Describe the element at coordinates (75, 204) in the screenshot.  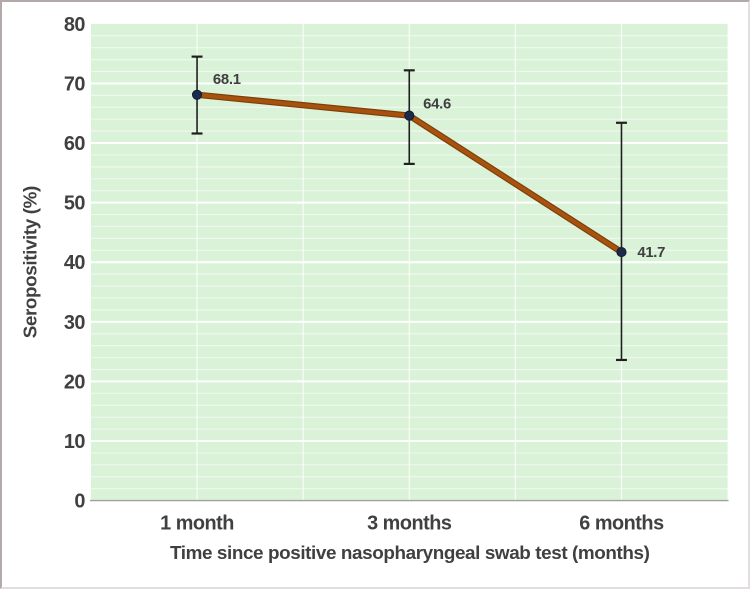
I see `y-tick-label: 50` at that location.